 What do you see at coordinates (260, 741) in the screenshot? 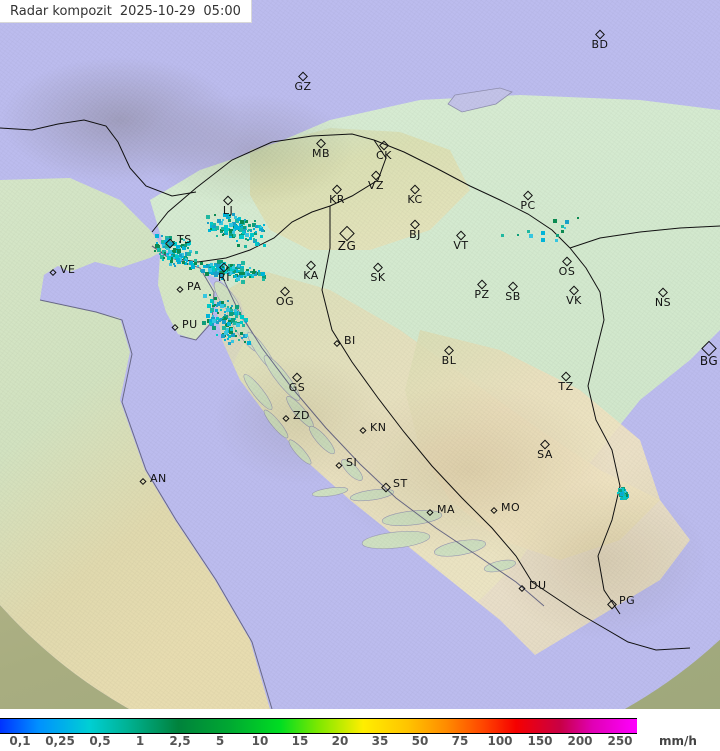
I see `legend-tick-10: 10` at bounding box center [260, 741].